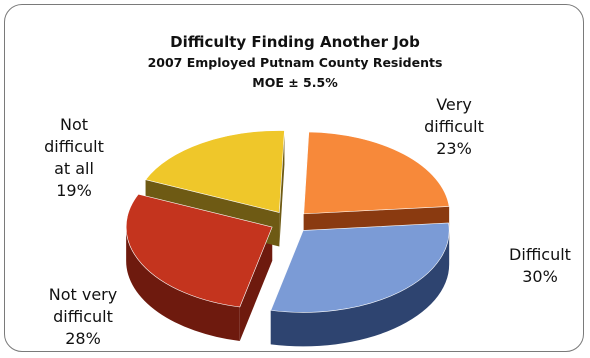  What do you see at coordinates (540, 266) in the screenshot?
I see `label-difficult: Difficult 30%` at bounding box center [540, 266].